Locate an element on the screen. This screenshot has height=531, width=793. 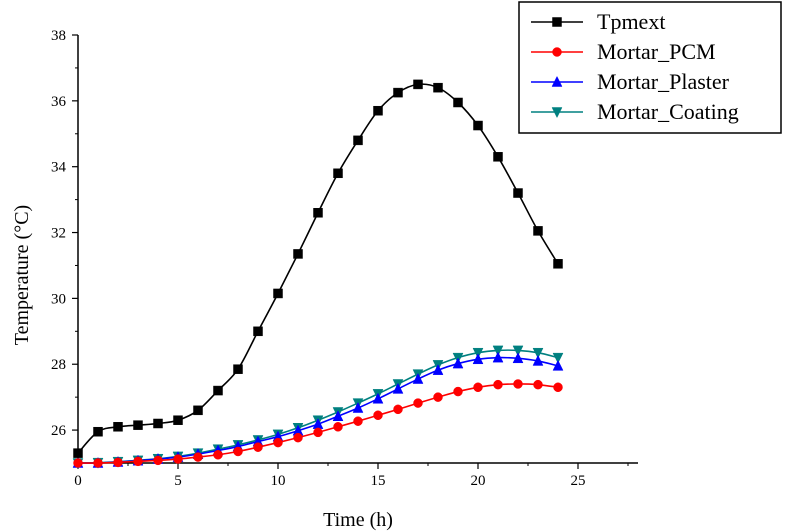
legend-item-mortar-coating: Mortar_Coating is located at coordinates (635, 111).